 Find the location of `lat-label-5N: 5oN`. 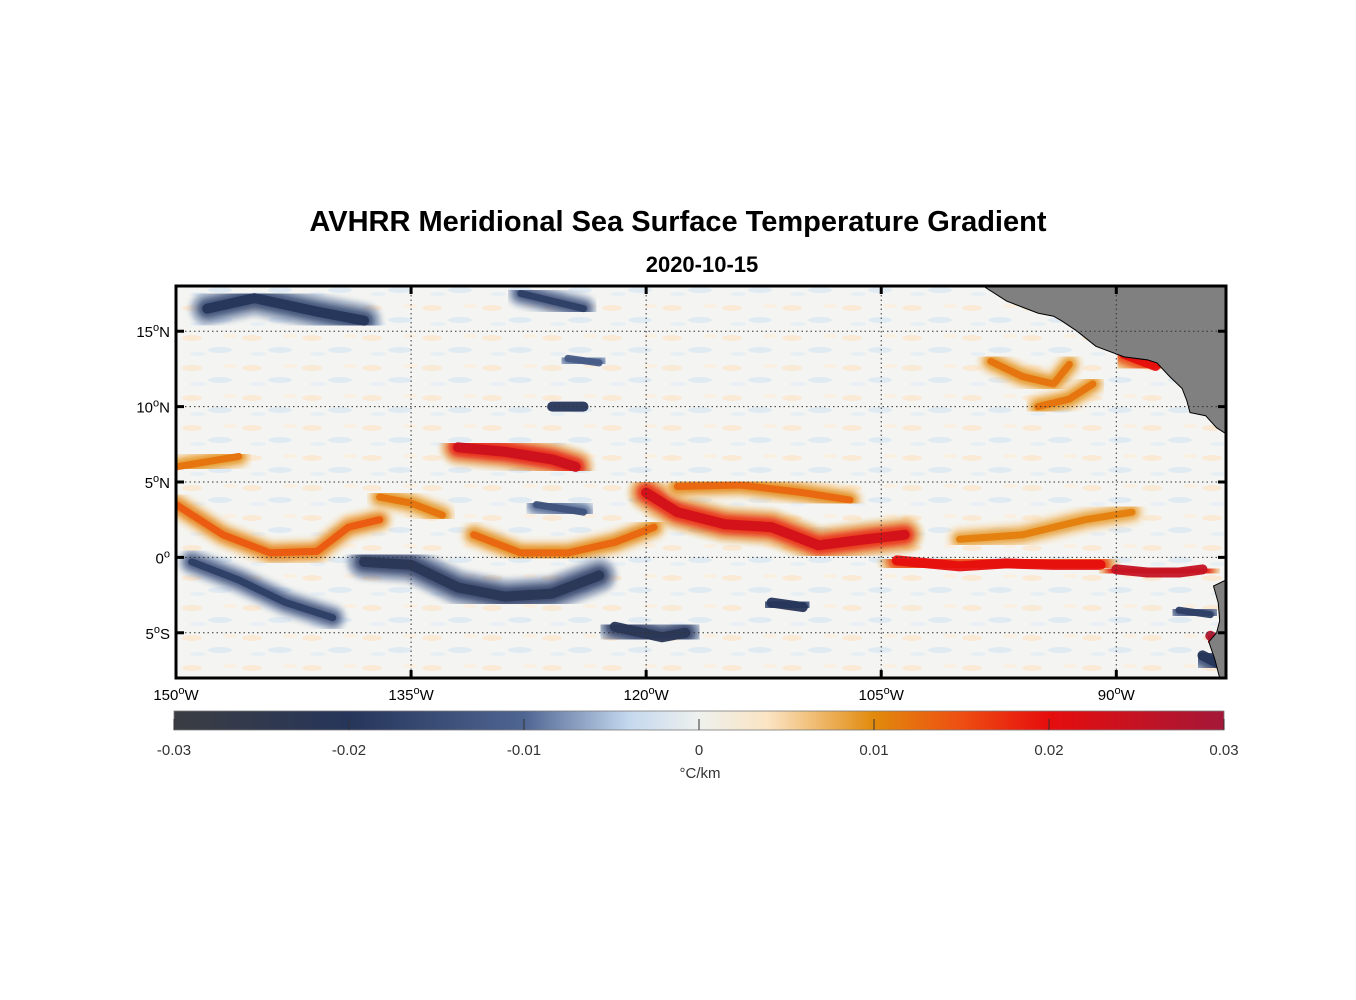

lat-label-5N: 5oN is located at coordinates (157, 482).